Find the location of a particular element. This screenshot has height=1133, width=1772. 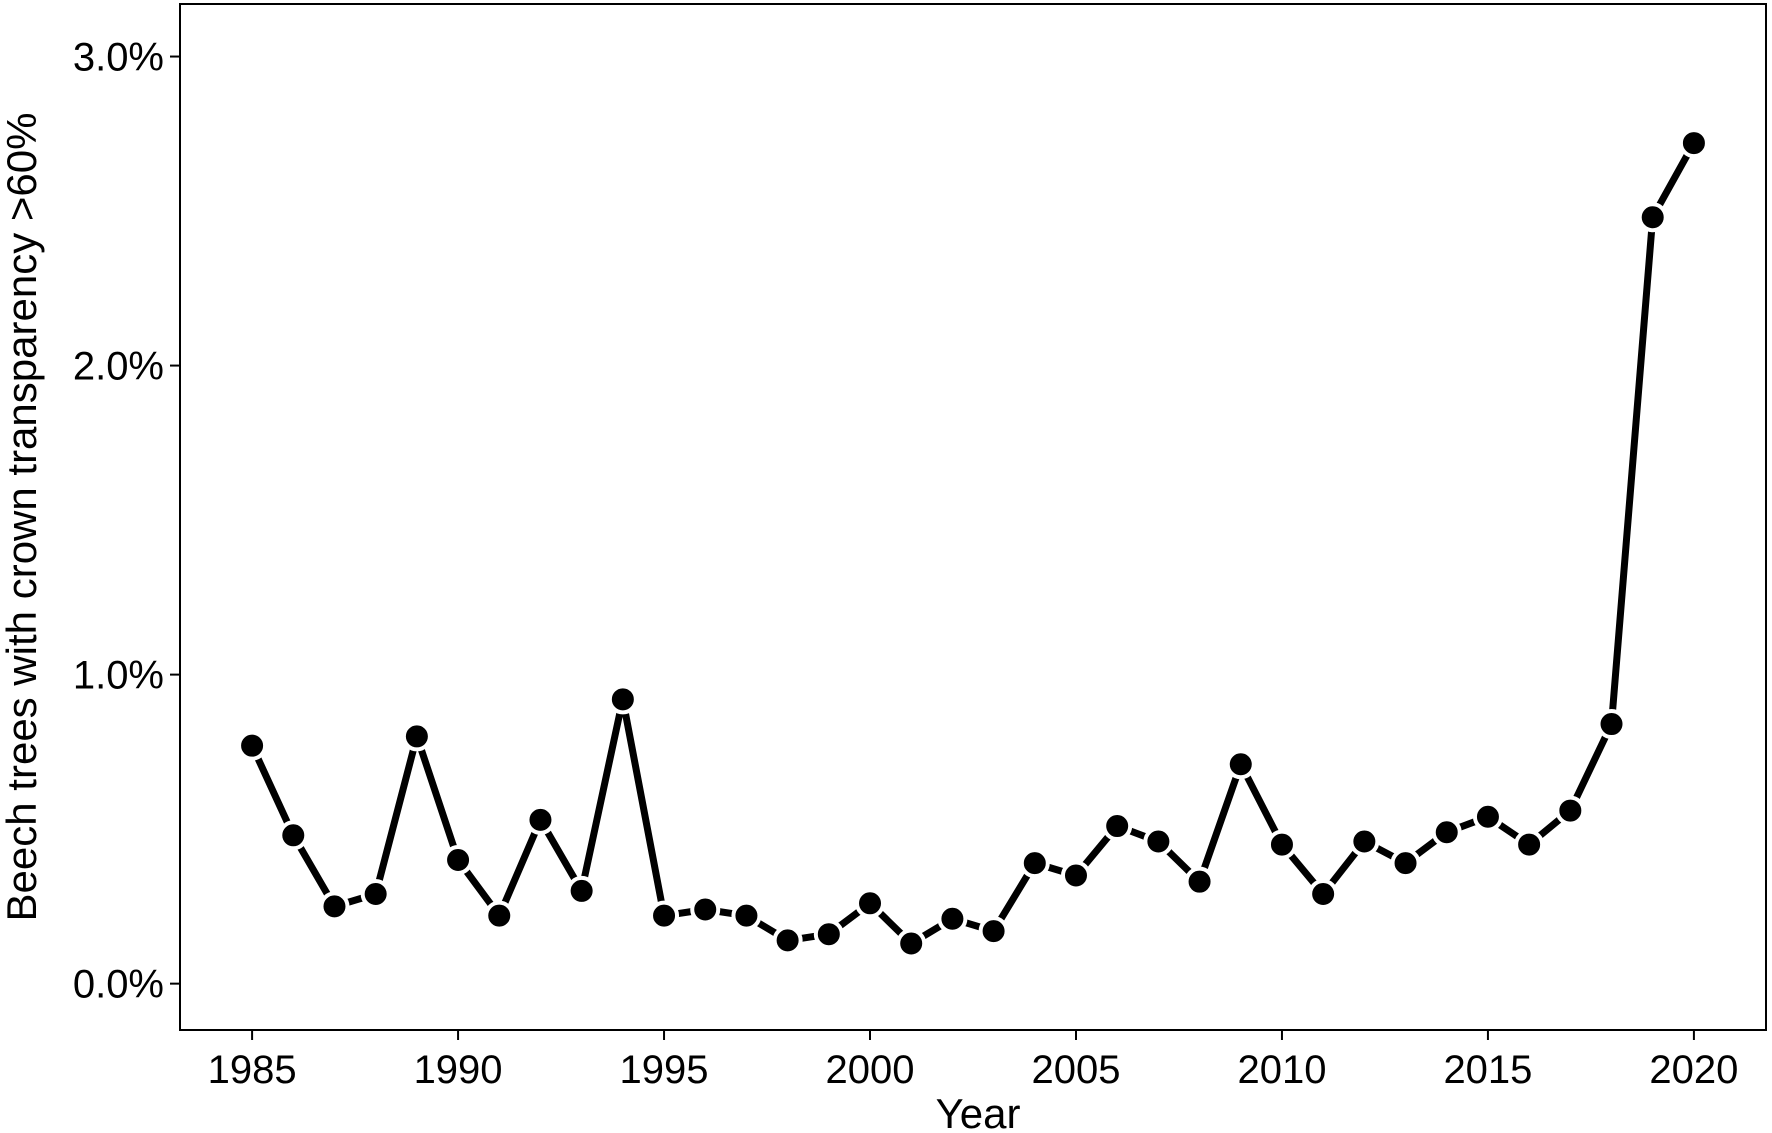

data-point-2001 is located at coordinates (911, 943).